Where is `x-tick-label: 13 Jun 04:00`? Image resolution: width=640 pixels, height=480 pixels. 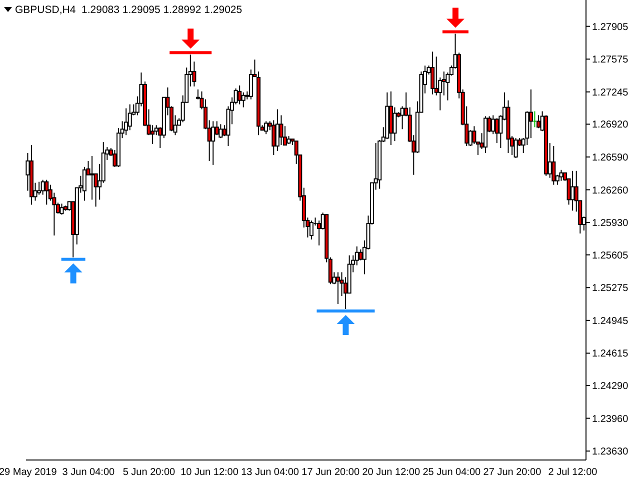 x-tick-label: 13 Jun 04:00 is located at coordinates (270, 472).